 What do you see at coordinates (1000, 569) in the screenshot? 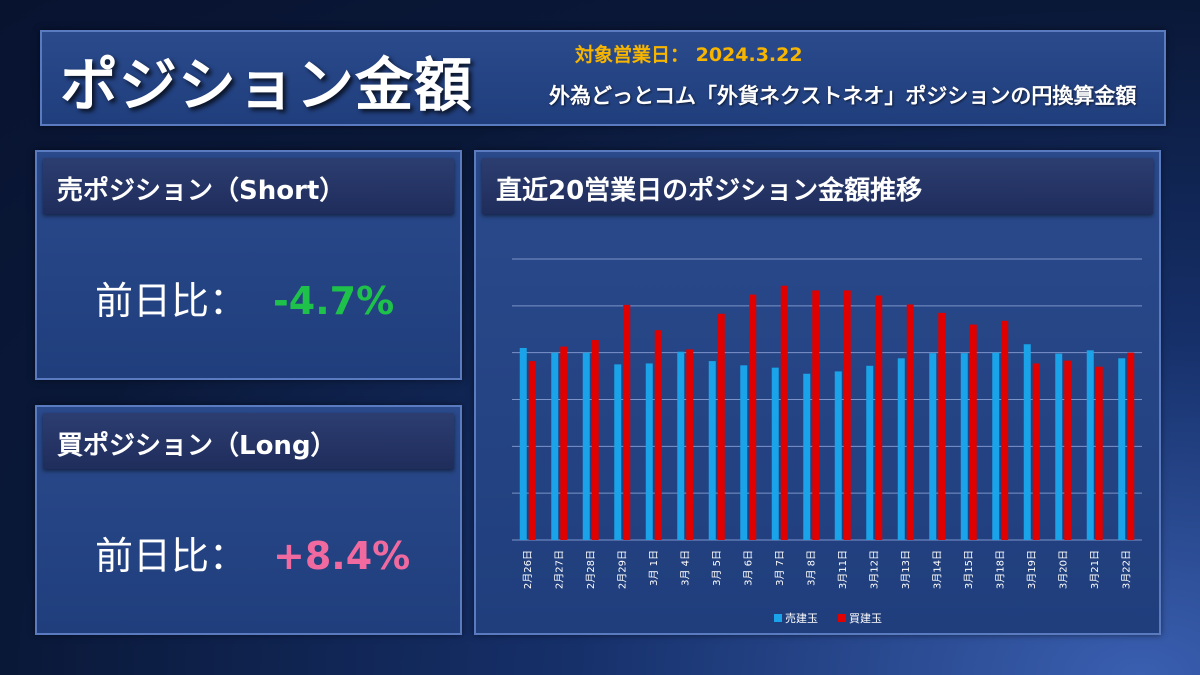
I see `x-tick-label: 3月18日` at bounding box center [1000, 569].